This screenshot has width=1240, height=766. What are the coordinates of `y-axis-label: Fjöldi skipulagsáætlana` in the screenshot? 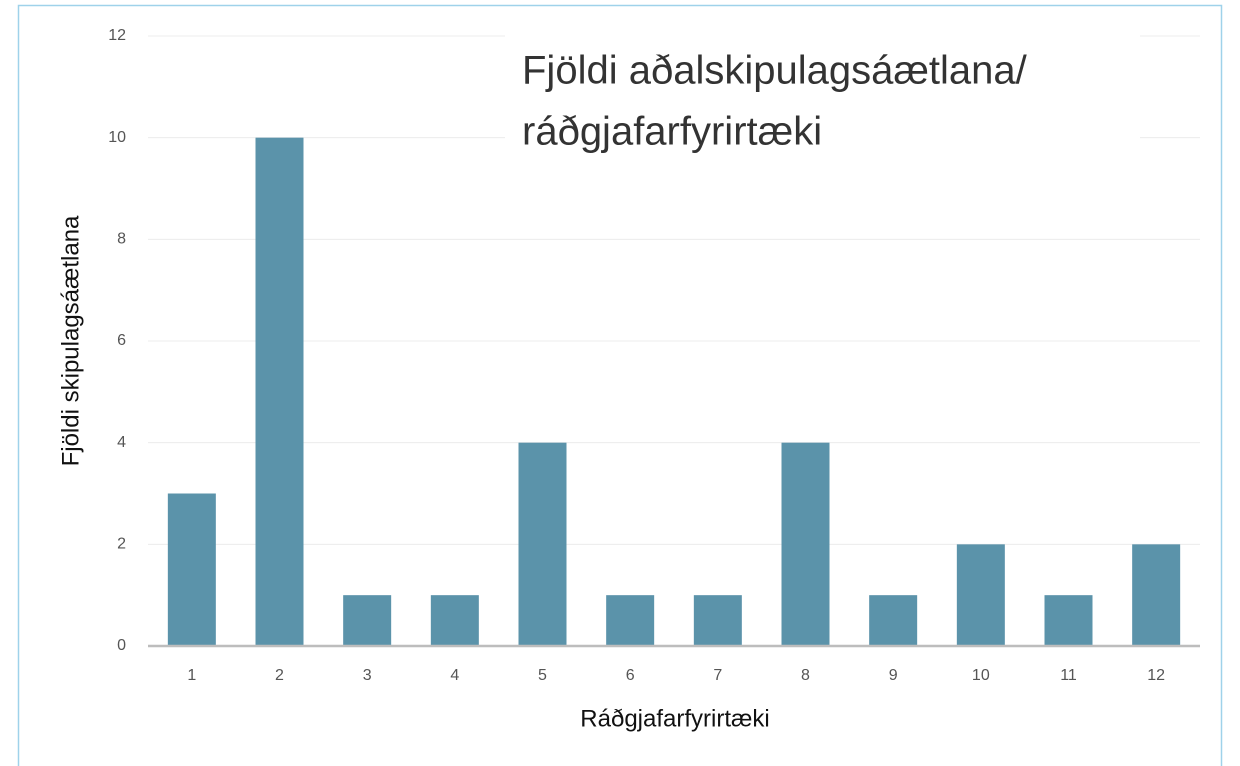 It's located at (70, 340).